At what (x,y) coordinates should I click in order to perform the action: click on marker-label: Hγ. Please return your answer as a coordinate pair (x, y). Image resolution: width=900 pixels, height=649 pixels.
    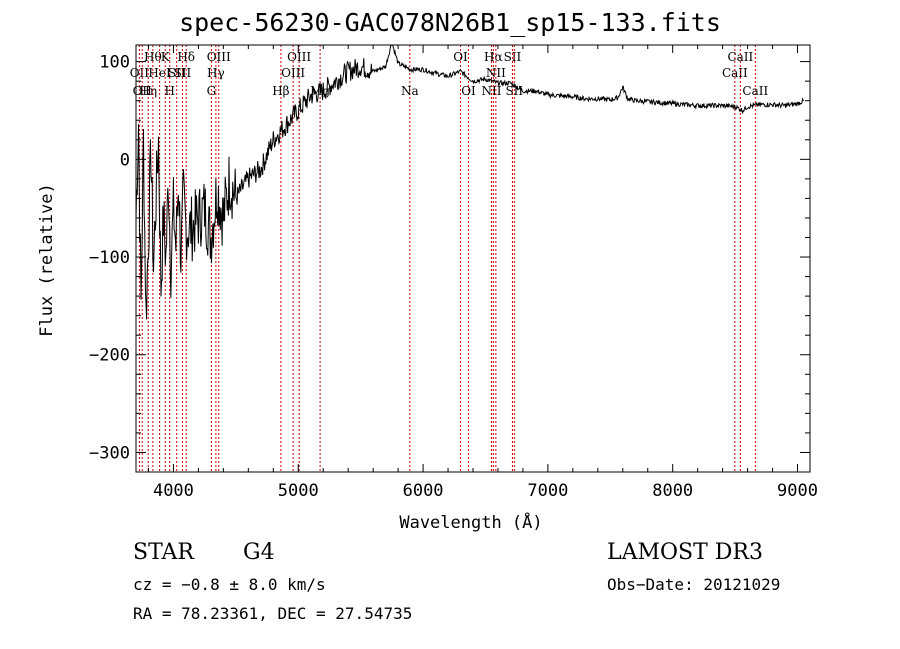
    Looking at the image, I should click on (216, 73).